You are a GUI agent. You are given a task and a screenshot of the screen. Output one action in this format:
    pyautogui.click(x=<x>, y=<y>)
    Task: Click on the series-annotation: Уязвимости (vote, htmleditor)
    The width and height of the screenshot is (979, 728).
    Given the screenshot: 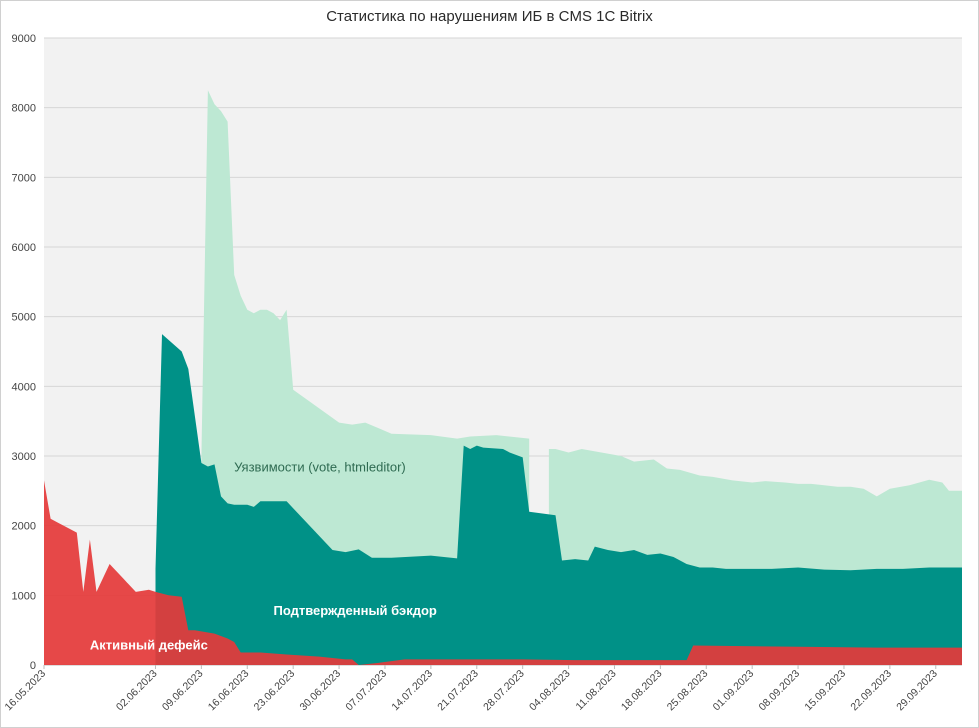 What is the action you would take?
    pyautogui.click(x=320, y=466)
    